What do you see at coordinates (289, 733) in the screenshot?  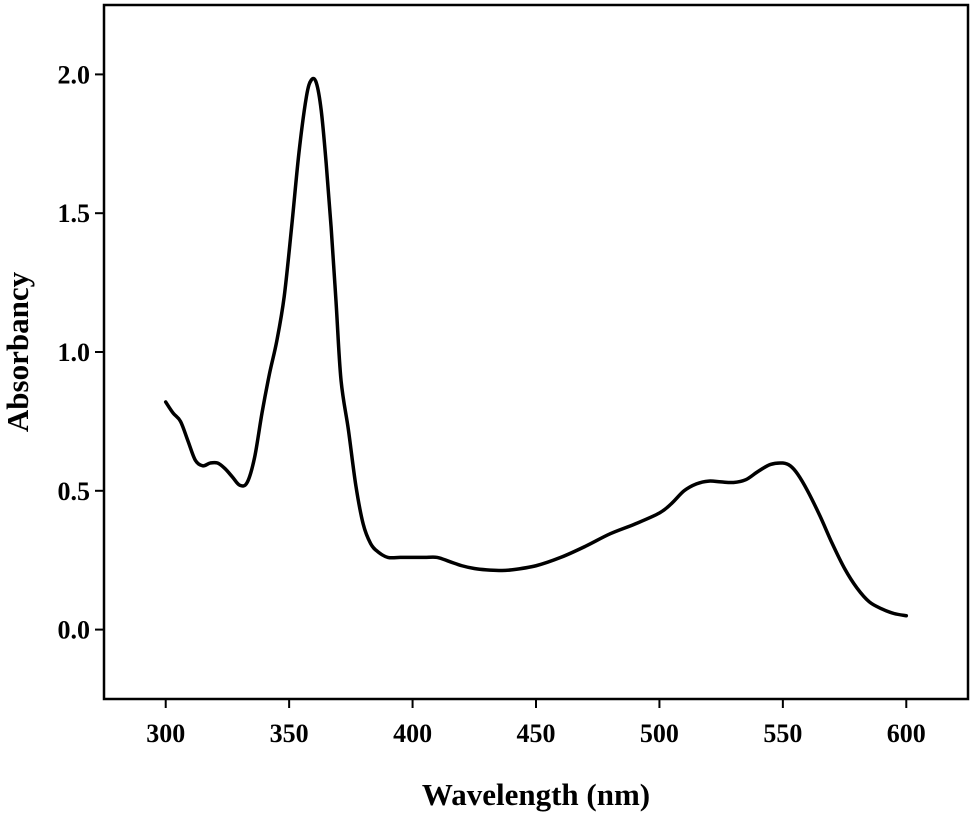 I see `x-tick-label: 350` at bounding box center [289, 733].